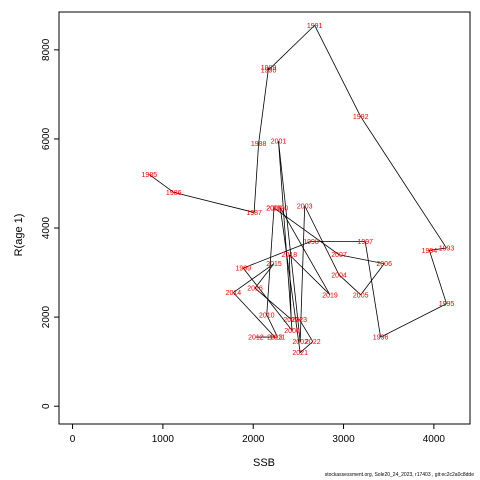 Image resolution: width=480 pixels, height=480 pixels. Describe the element at coordinates (214, 202) in the screenshot. I see `segment-1986-1987` at that location.